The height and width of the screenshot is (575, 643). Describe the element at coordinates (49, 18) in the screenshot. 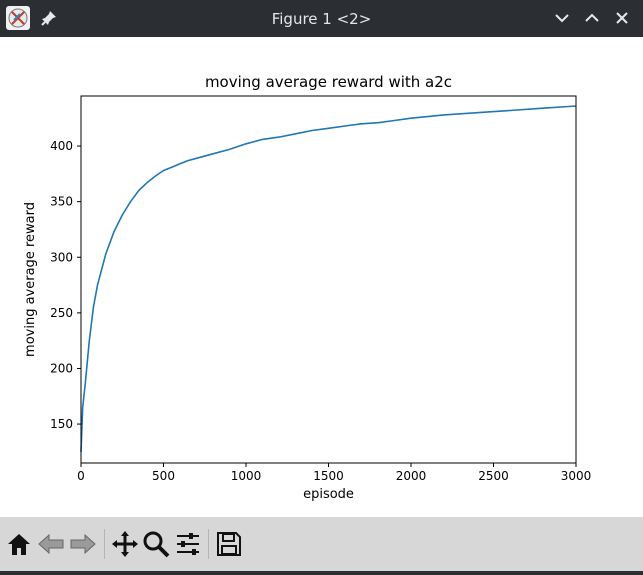

I see `pin-icon` at that location.